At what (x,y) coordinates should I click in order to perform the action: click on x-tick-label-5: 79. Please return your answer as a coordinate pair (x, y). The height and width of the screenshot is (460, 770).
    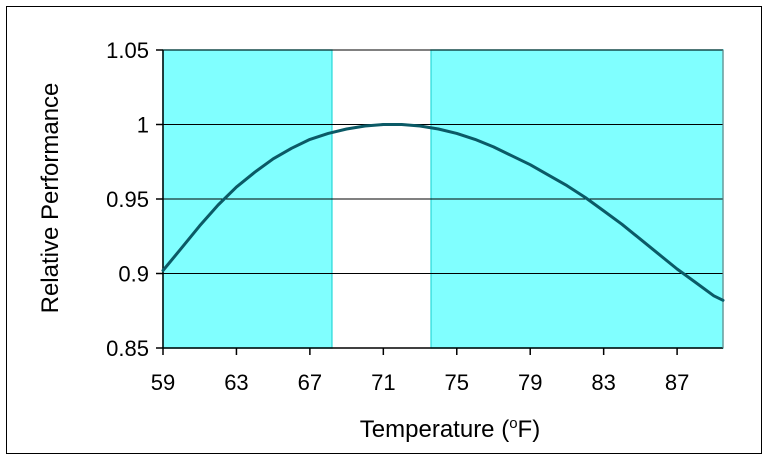
    Looking at the image, I should click on (530, 382).